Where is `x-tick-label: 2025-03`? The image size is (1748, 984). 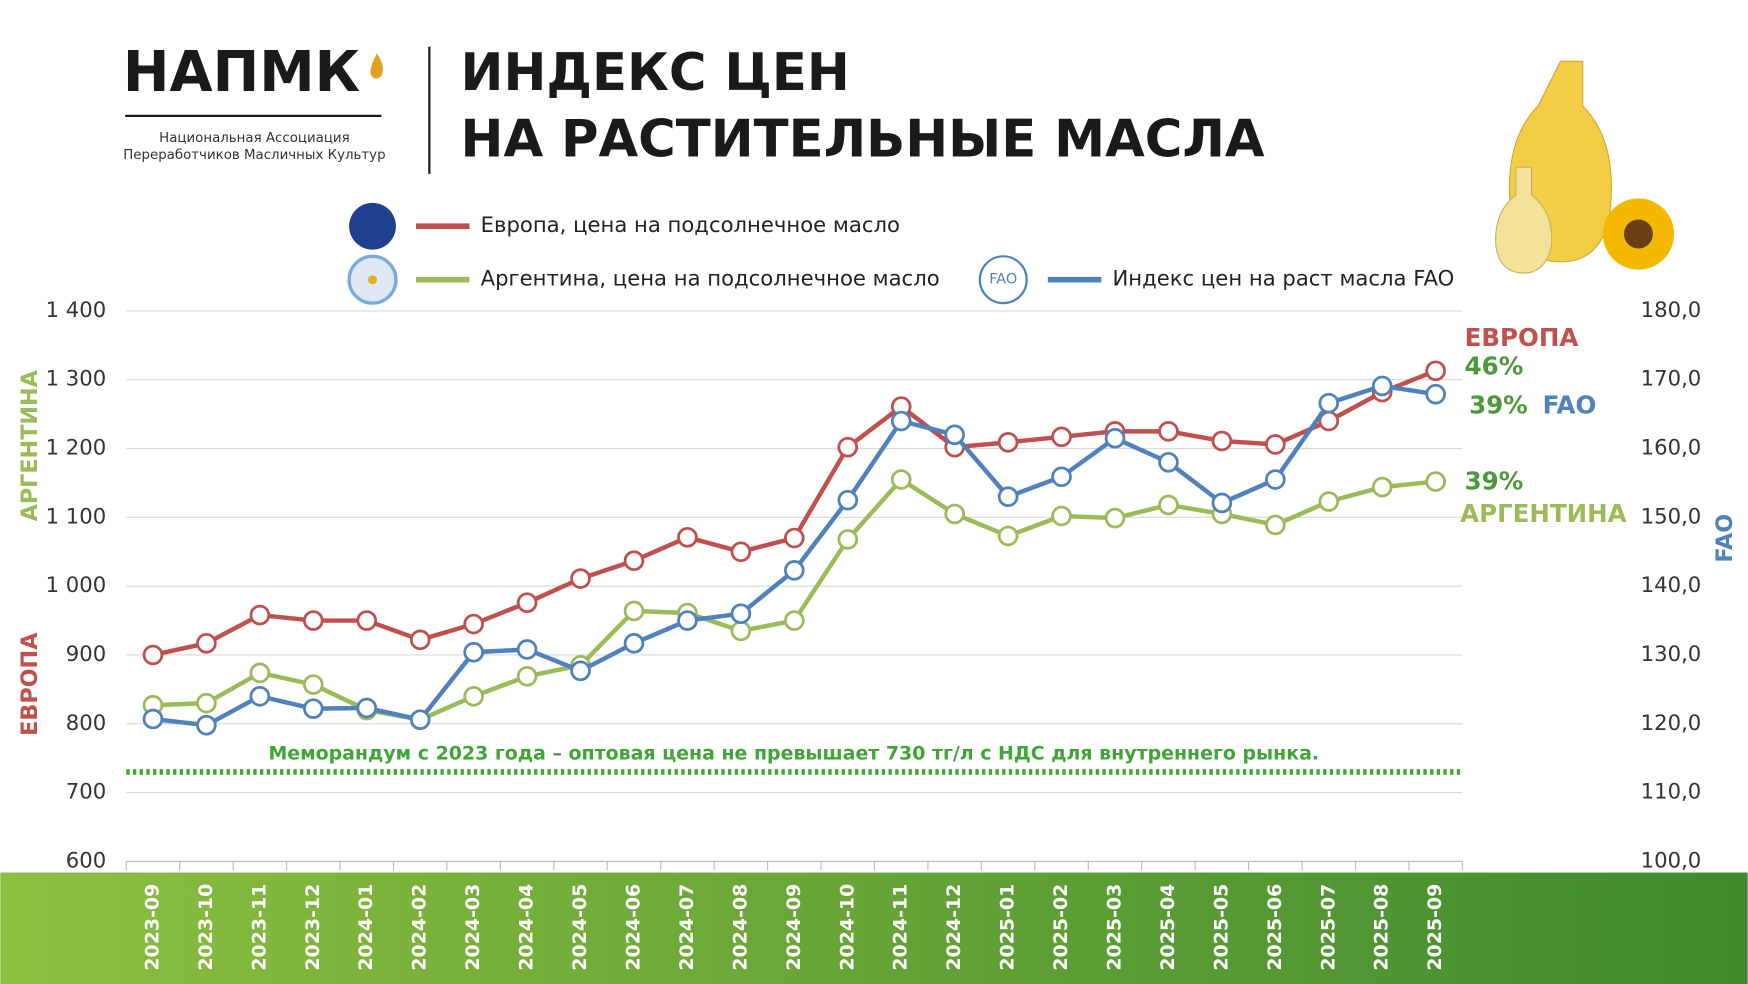
x-tick-label: 2025-03 is located at coordinates (1114, 927).